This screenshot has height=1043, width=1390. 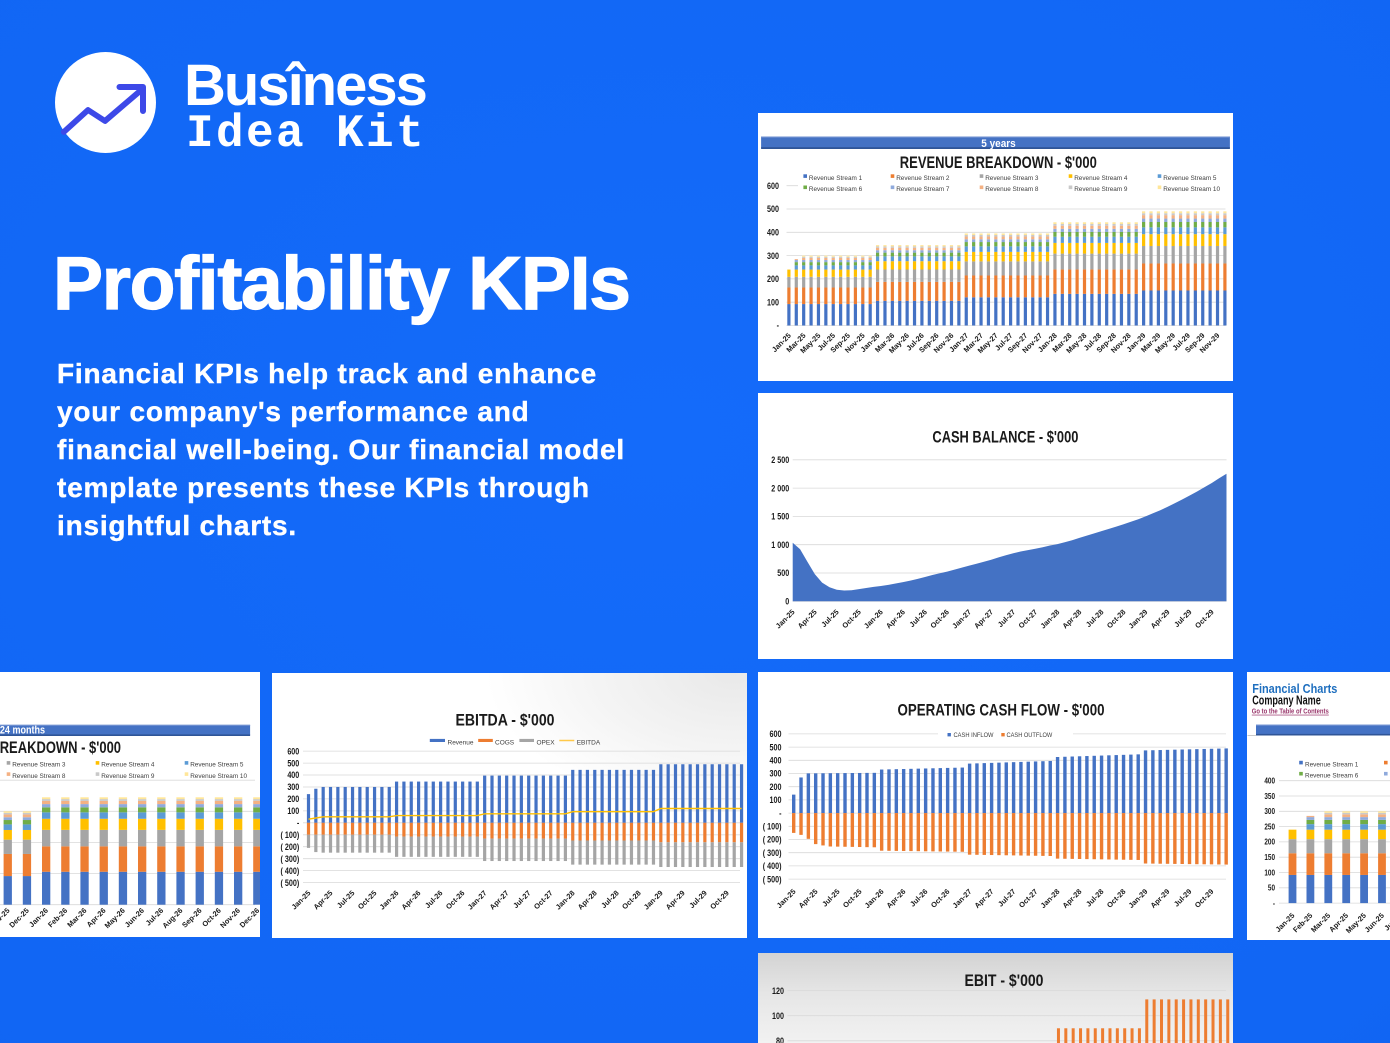 What do you see at coordinates (1030, 735) in the screenshot?
I see `svg-text: CASH OUTFLOW` at bounding box center [1030, 735].